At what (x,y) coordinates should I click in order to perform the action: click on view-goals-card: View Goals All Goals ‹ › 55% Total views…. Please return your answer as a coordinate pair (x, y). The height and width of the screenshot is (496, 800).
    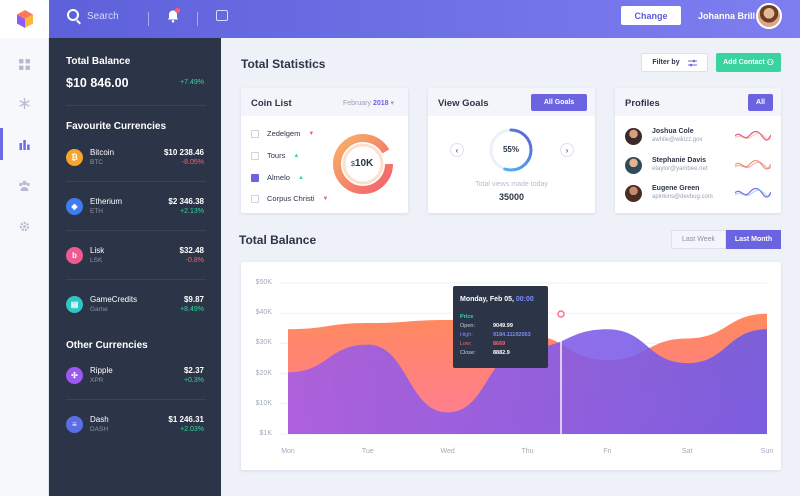
    Looking at the image, I should click on (511, 150).